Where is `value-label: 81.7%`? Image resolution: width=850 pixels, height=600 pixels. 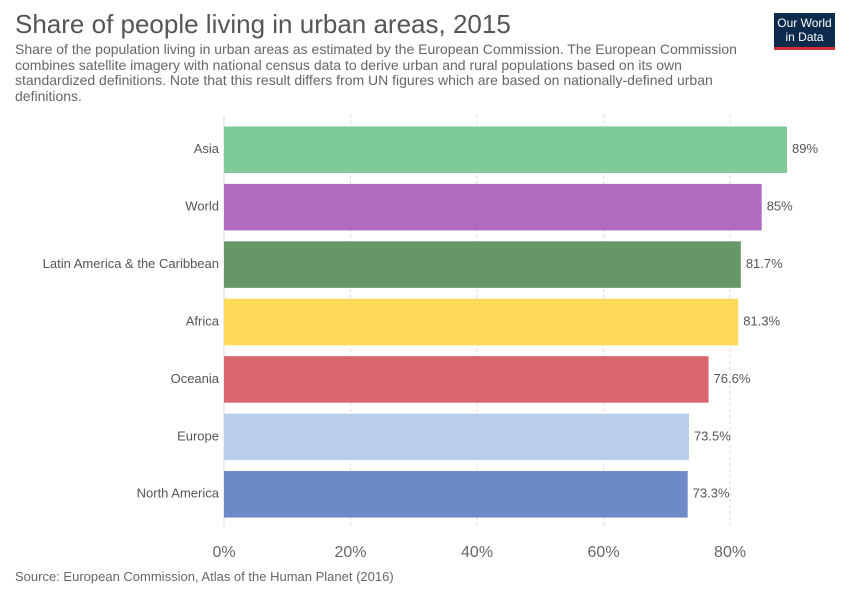 value-label: 81.7% is located at coordinates (764, 263).